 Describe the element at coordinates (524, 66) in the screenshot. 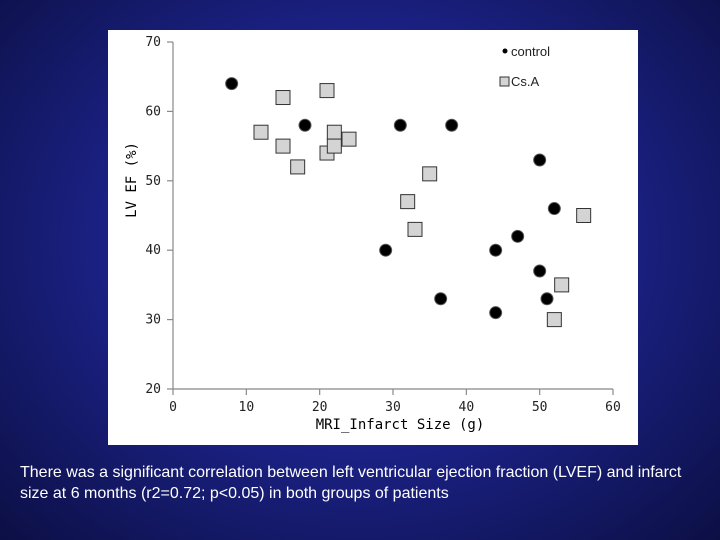

I see `legend: control Cs.A` at that location.